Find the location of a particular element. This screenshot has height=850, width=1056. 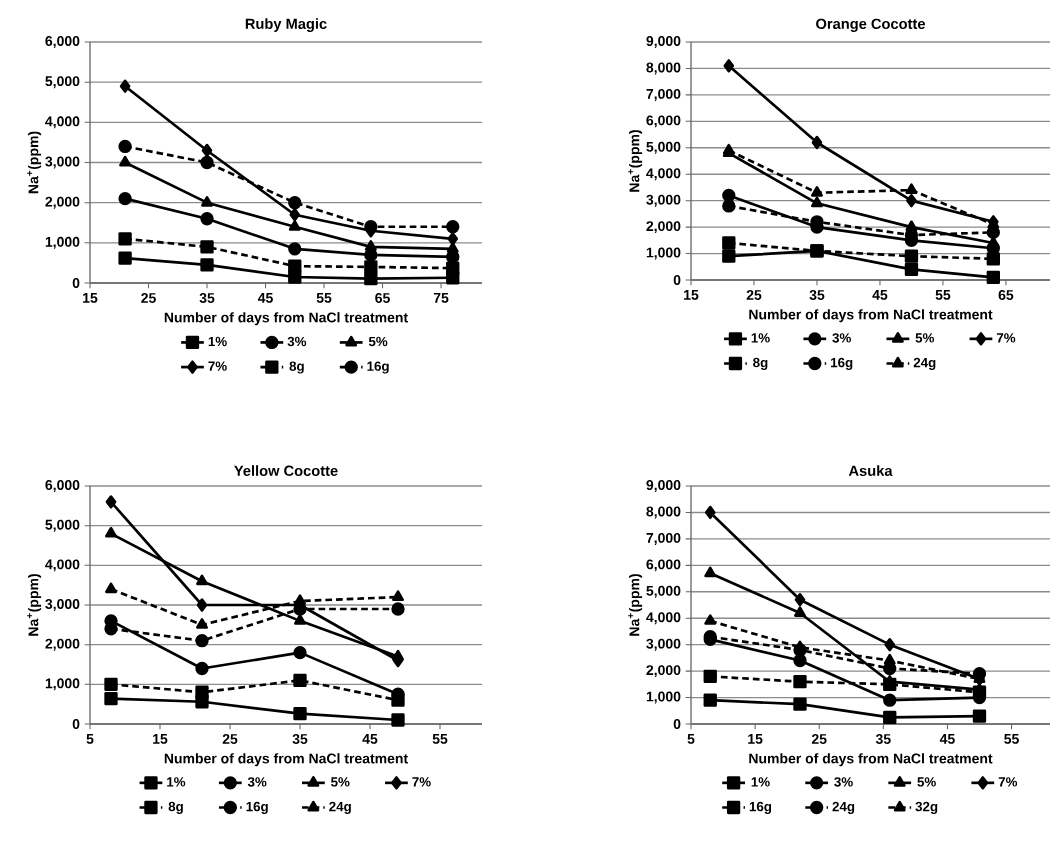

chart-title: Orange Cocotte is located at coordinates (870, 25).